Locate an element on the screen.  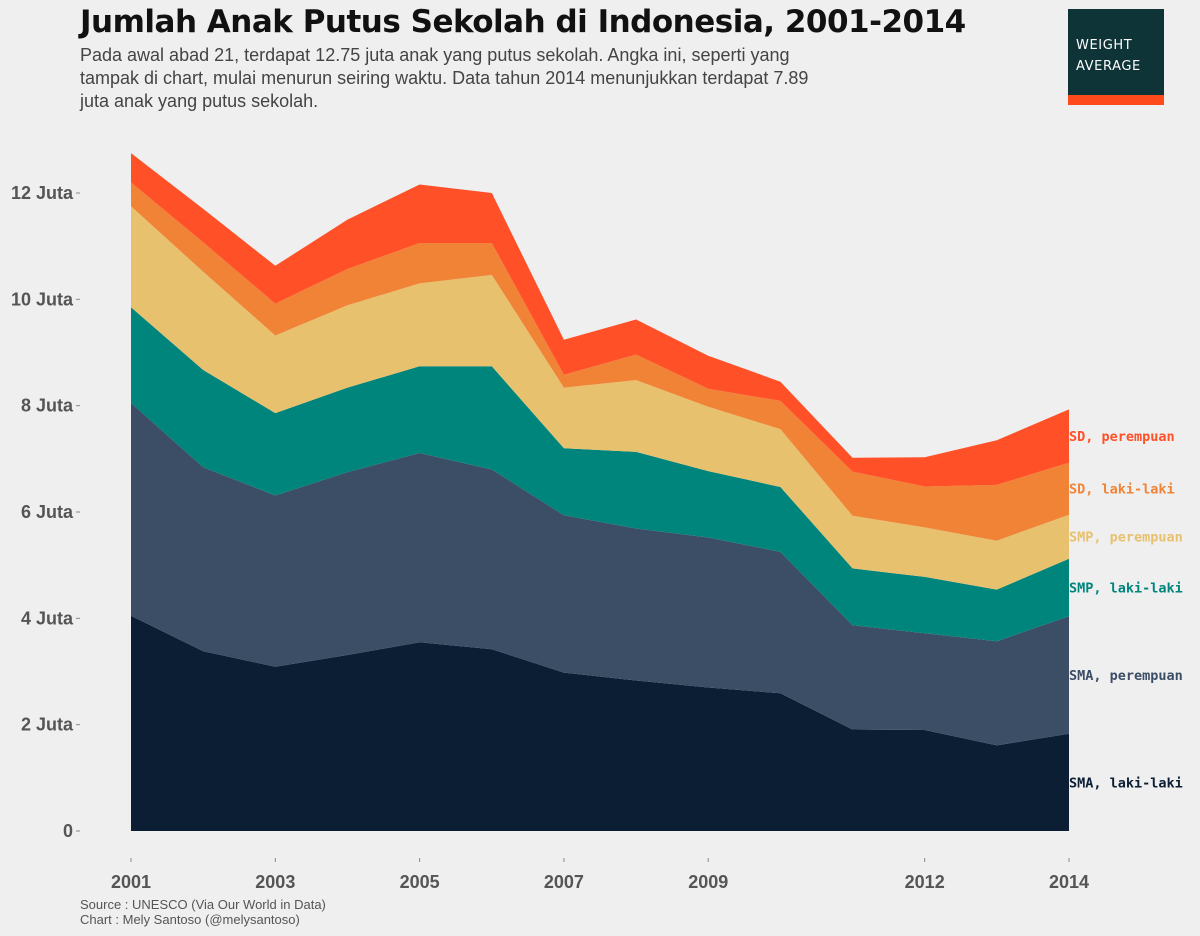
logo-text-line1: WEIGHT is located at coordinates (1104, 45).